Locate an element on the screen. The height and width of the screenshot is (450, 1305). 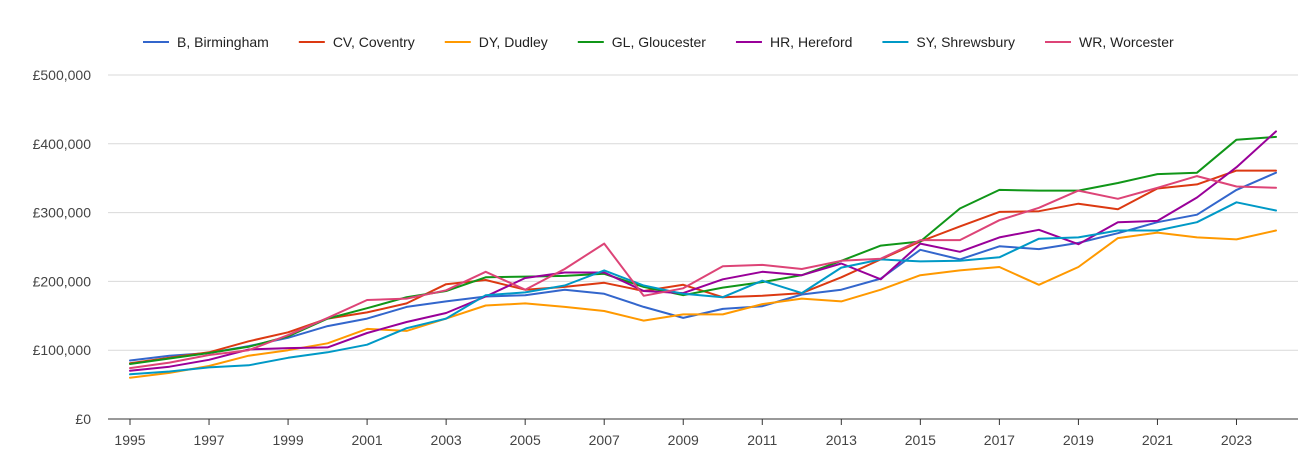
legend-item-wr-worcester: WR, Worcester is located at coordinates (1109, 42).